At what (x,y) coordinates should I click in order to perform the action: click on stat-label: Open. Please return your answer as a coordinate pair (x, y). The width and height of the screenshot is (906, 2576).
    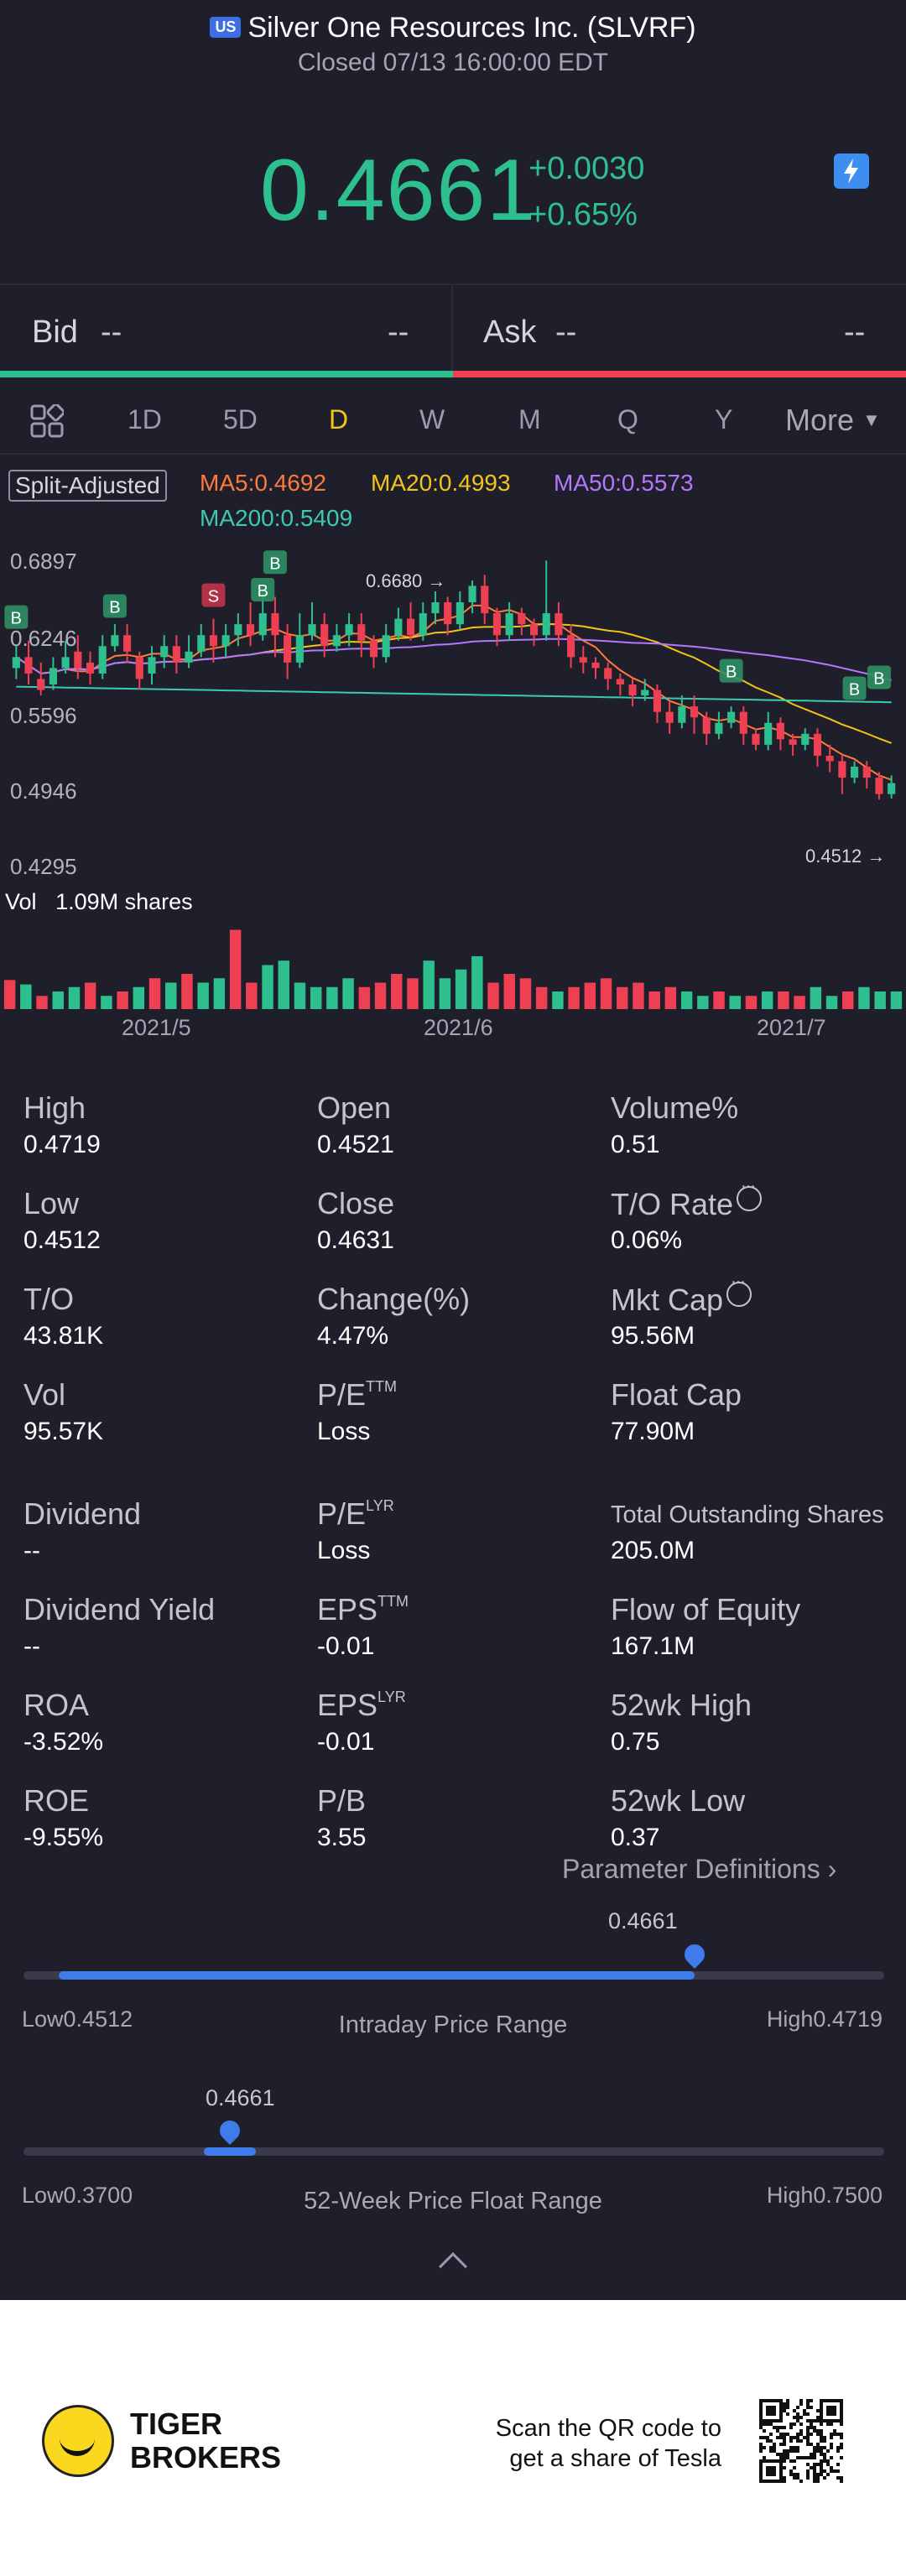
    Looking at the image, I should click on (354, 1108).